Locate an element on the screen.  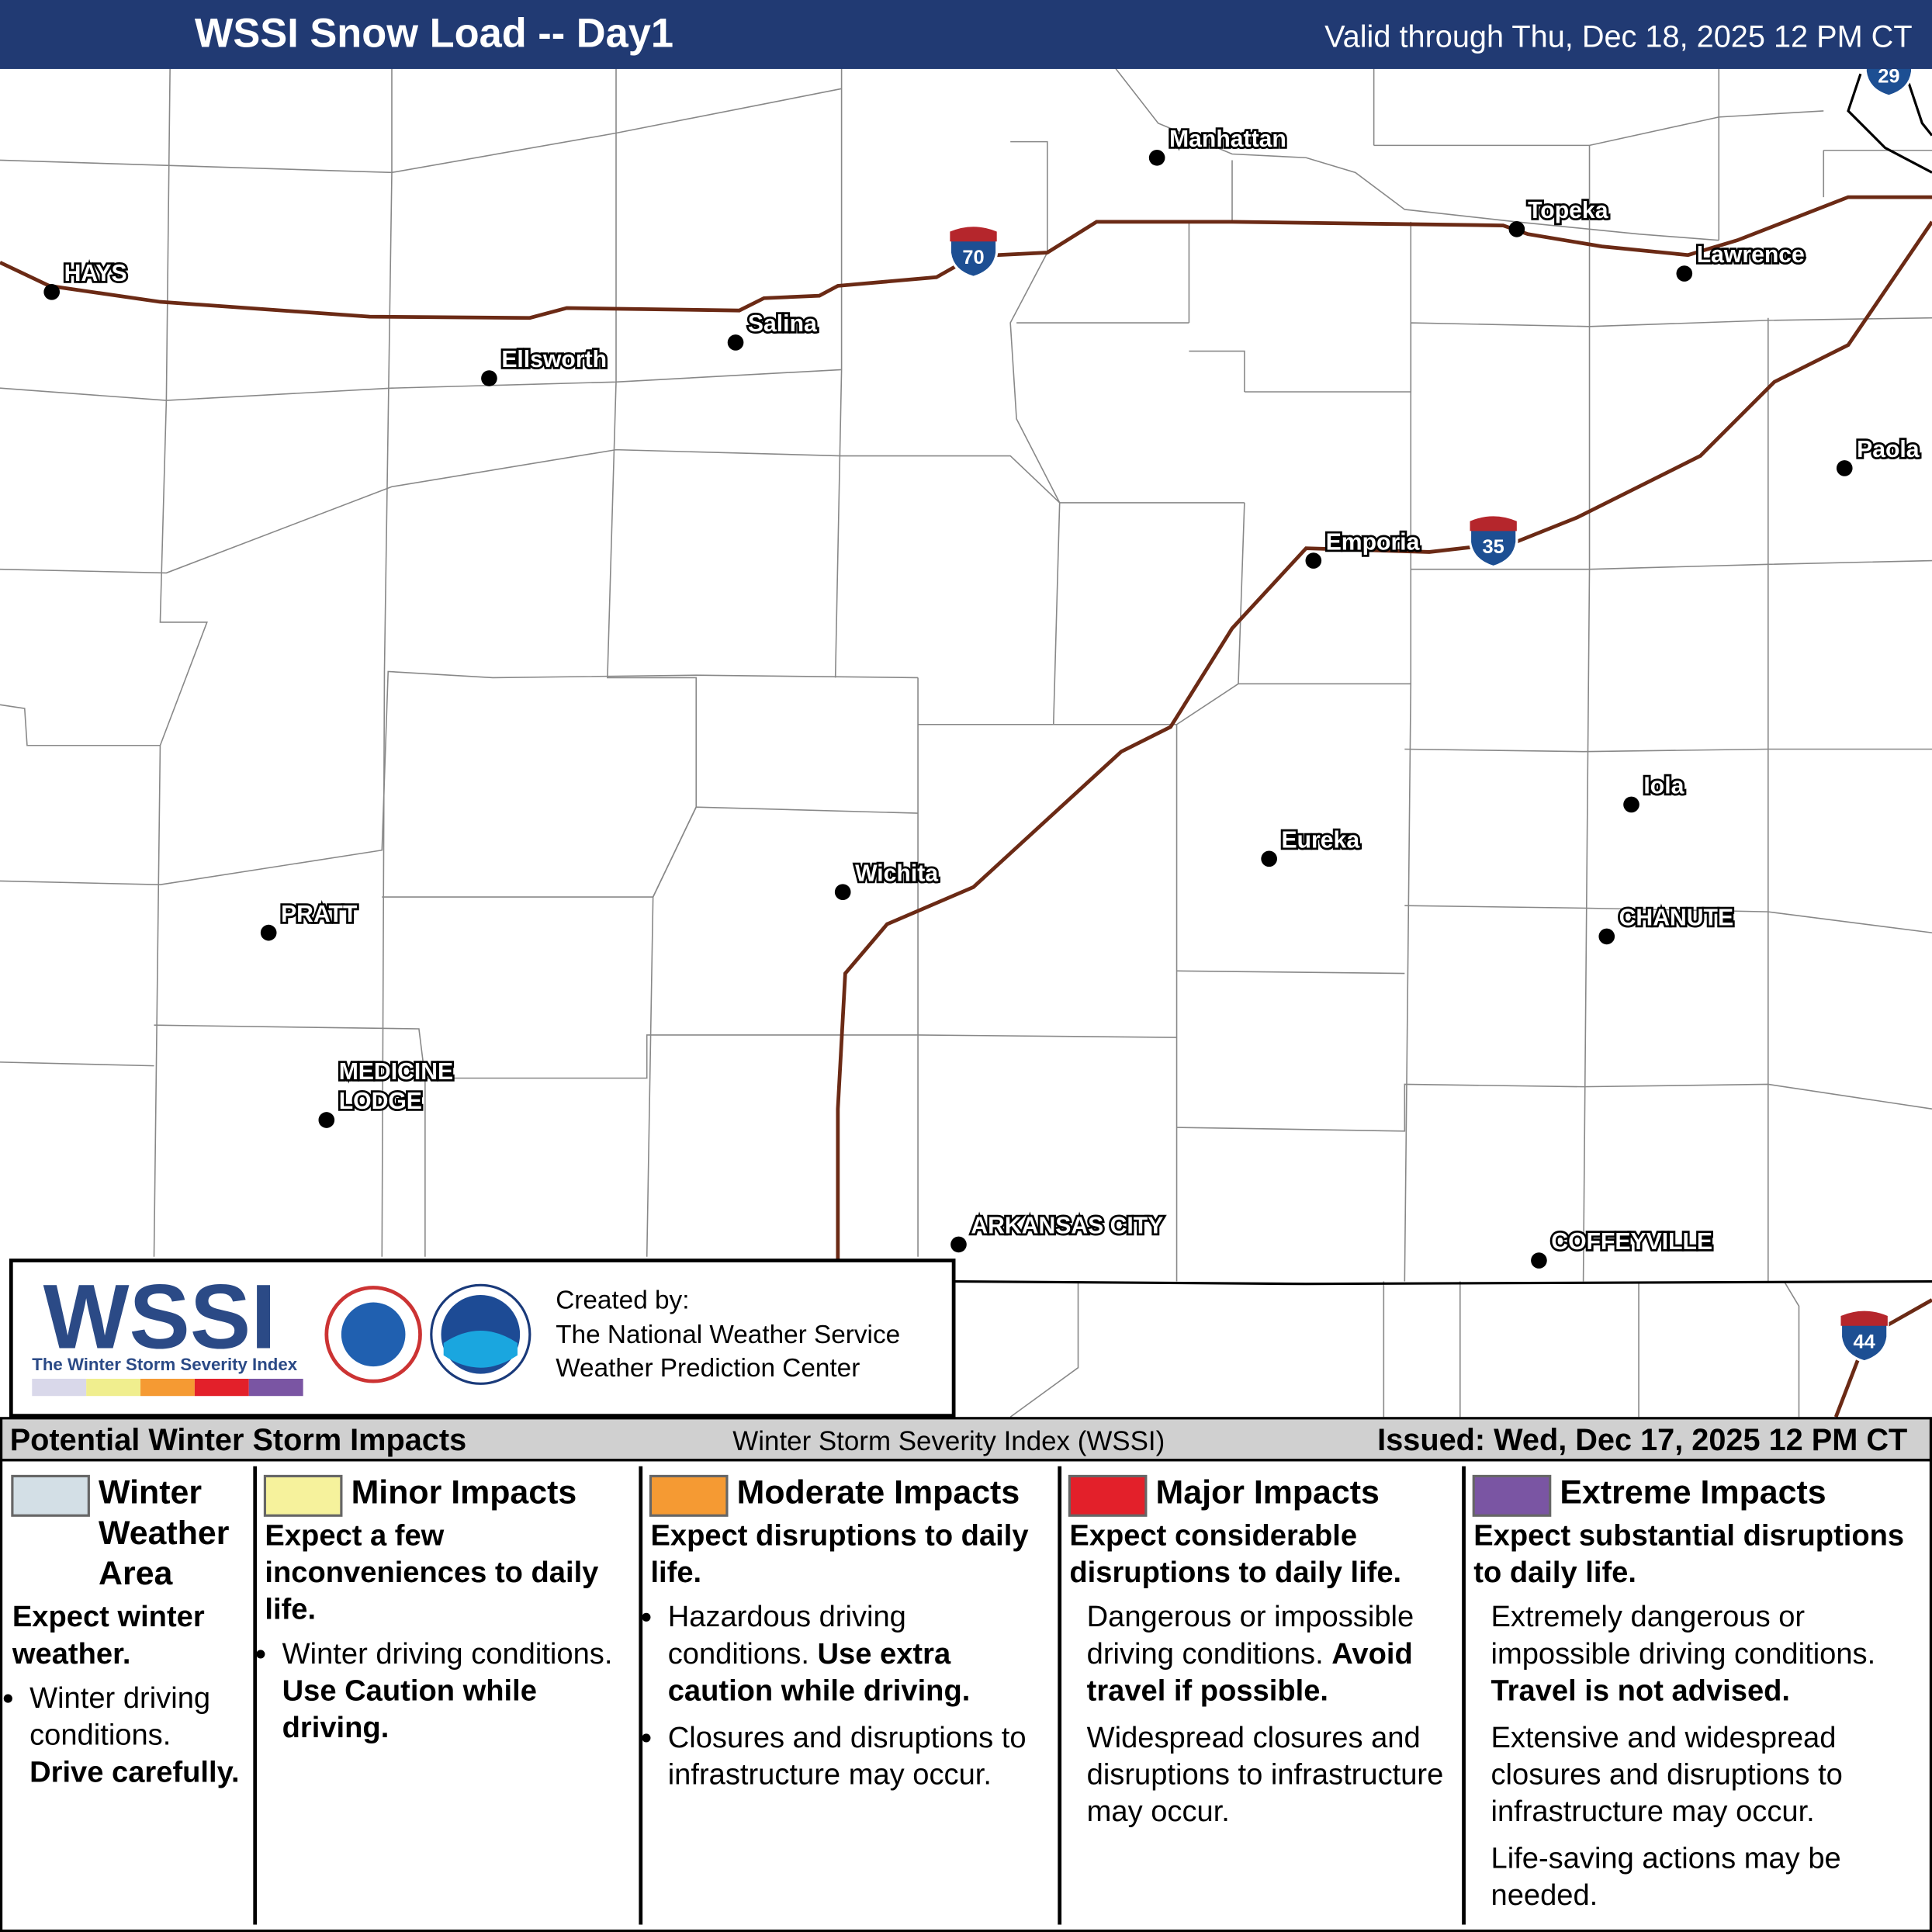
legend-title: Moderate Impacts is located at coordinates (878, 1492).